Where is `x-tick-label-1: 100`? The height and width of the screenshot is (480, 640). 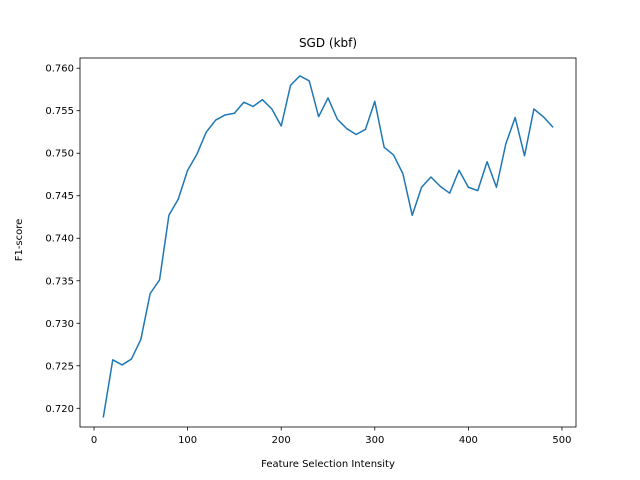
x-tick-label-1: 100 is located at coordinates (187, 440).